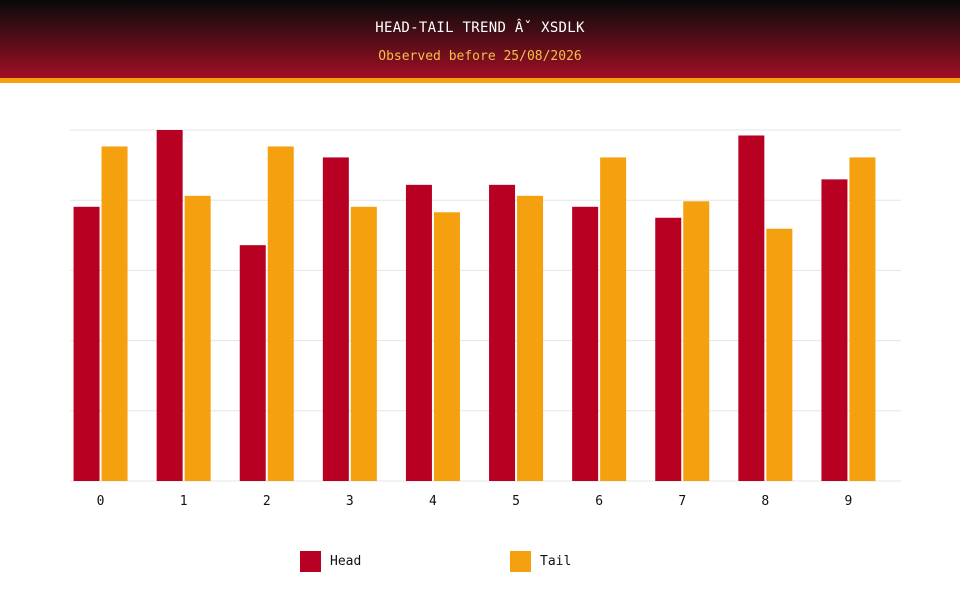 This screenshot has height=610, width=960. What do you see at coordinates (433, 501) in the screenshot?
I see `x-tick-label: 4` at bounding box center [433, 501].